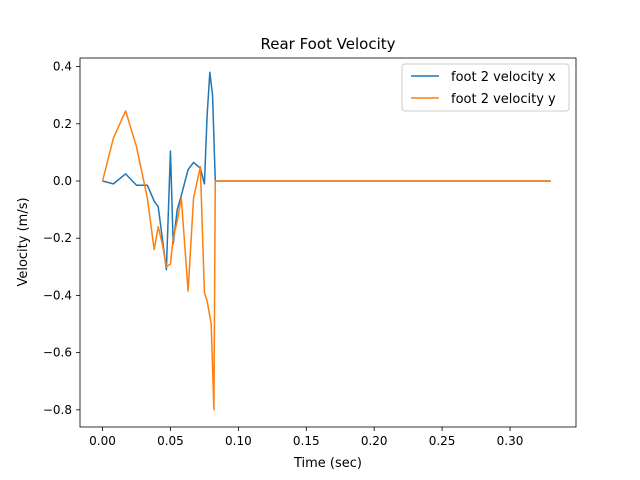 Image resolution: width=640 pixels, height=480 pixels. What do you see at coordinates (62, 67) in the screenshot?
I see `y-tick-label: 0.4` at bounding box center [62, 67].